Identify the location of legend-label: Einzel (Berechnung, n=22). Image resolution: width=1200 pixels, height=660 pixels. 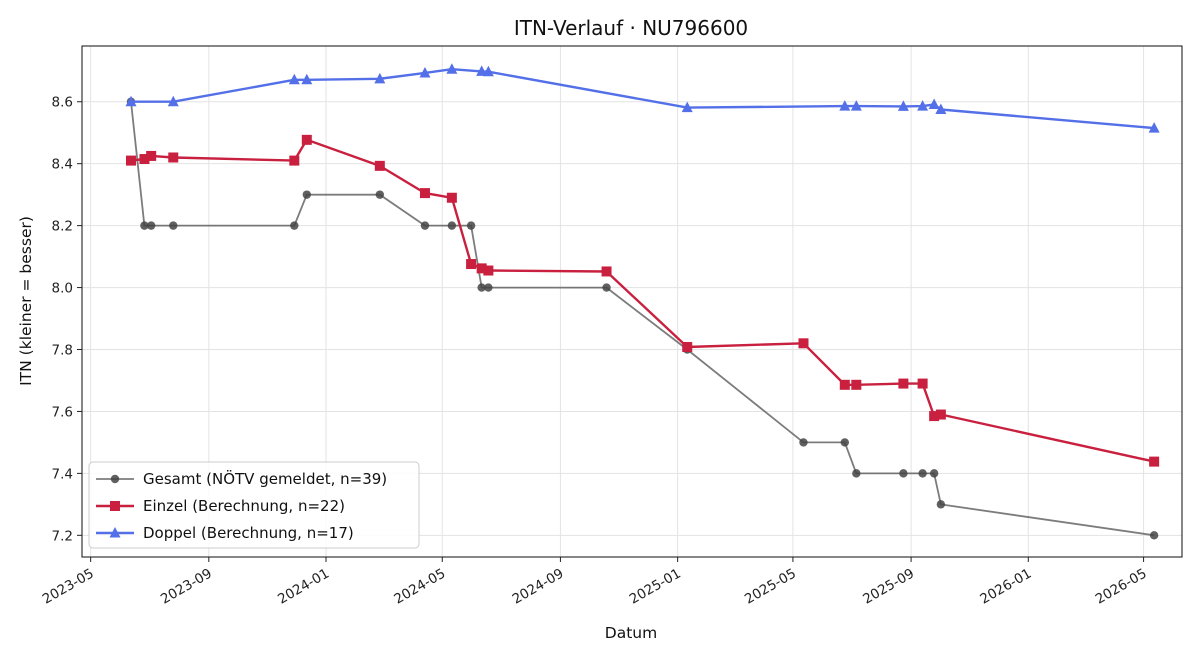
(244, 506).